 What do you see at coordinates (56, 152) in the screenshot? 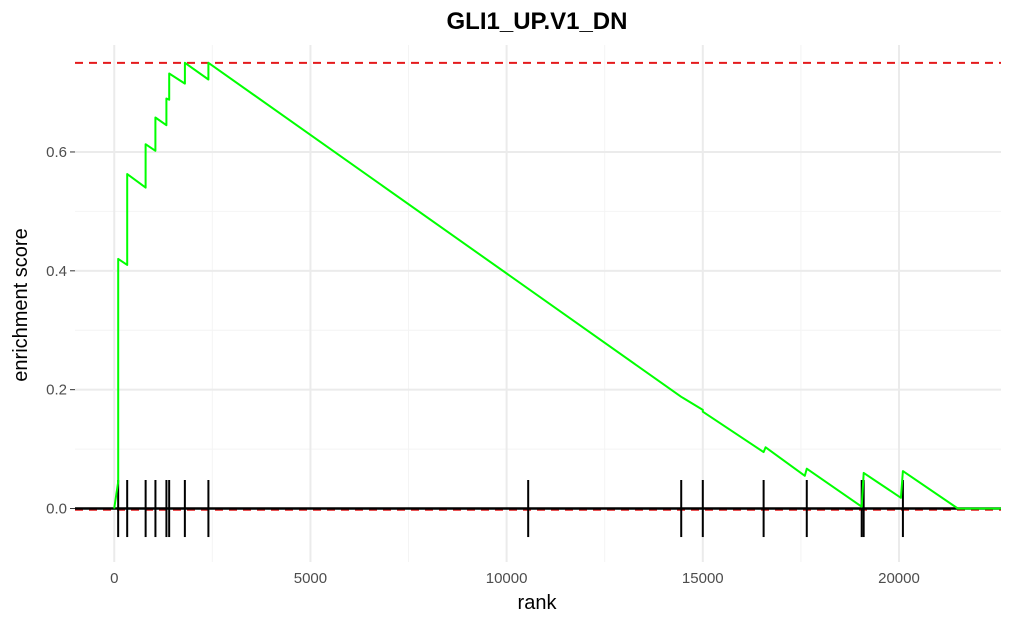
I see `y-tick-label: 0.6` at bounding box center [56, 152].